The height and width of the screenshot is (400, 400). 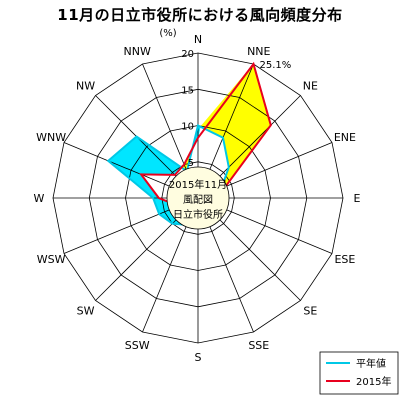 I want to click on radial-tick-label: 5, so click(x=191, y=163).